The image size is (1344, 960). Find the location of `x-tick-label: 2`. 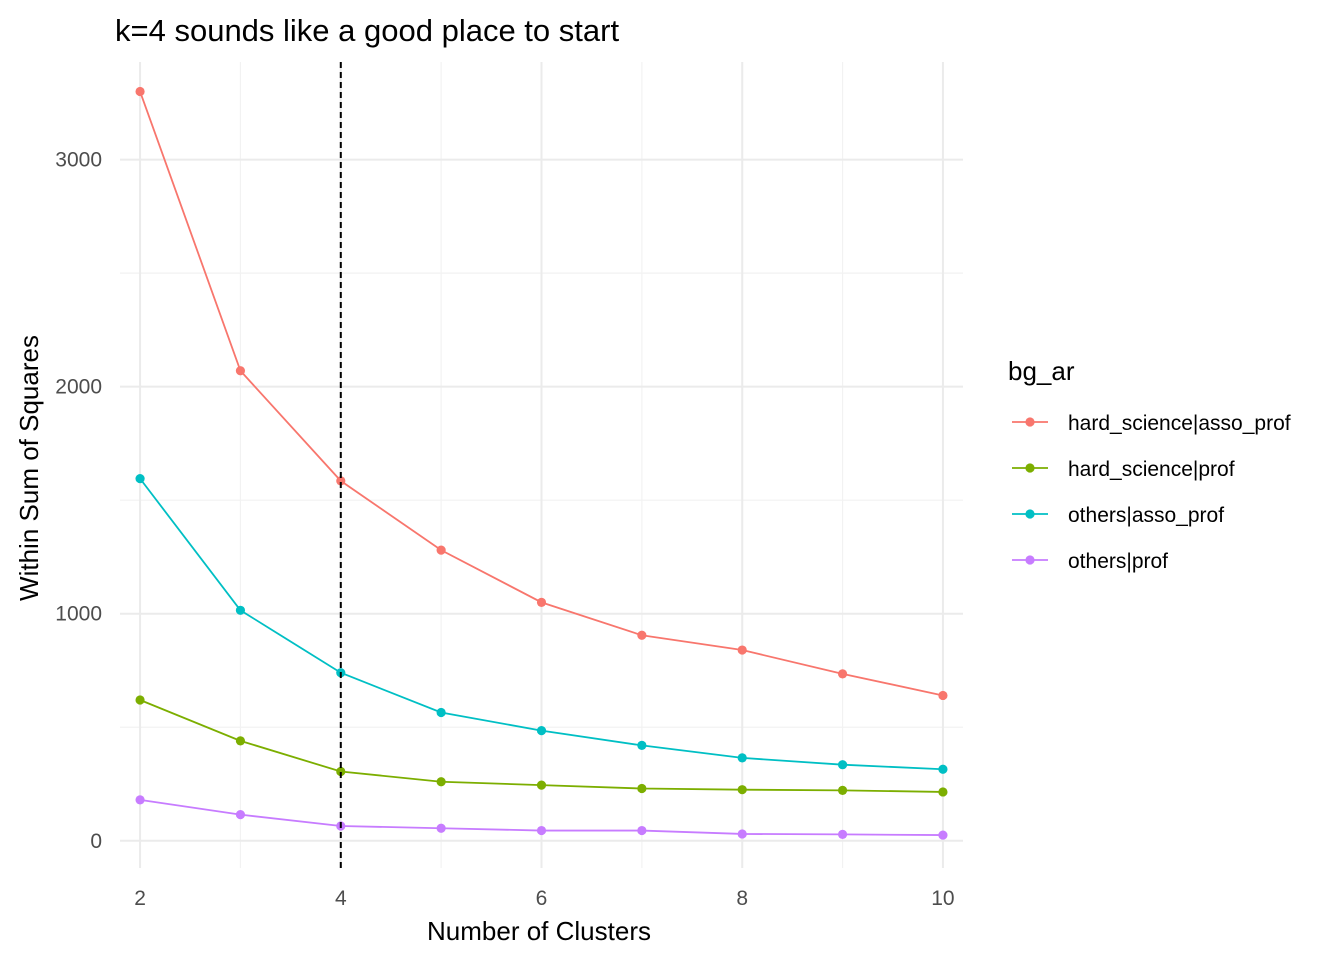

x-tick-label: 2 is located at coordinates (140, 898).